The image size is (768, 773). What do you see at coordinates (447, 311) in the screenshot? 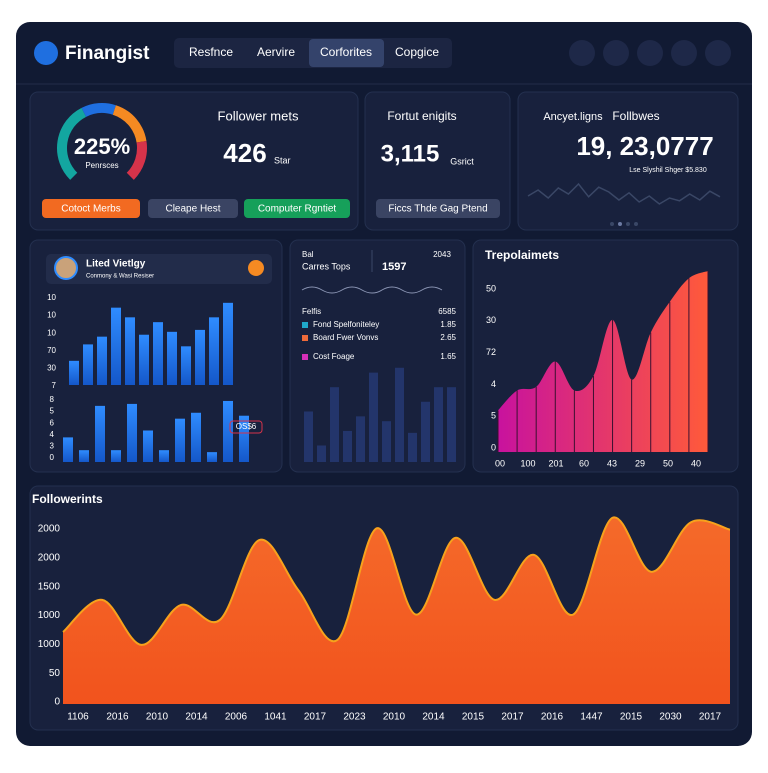
I see `item-value: 6585` at bounding box center [447, 311].